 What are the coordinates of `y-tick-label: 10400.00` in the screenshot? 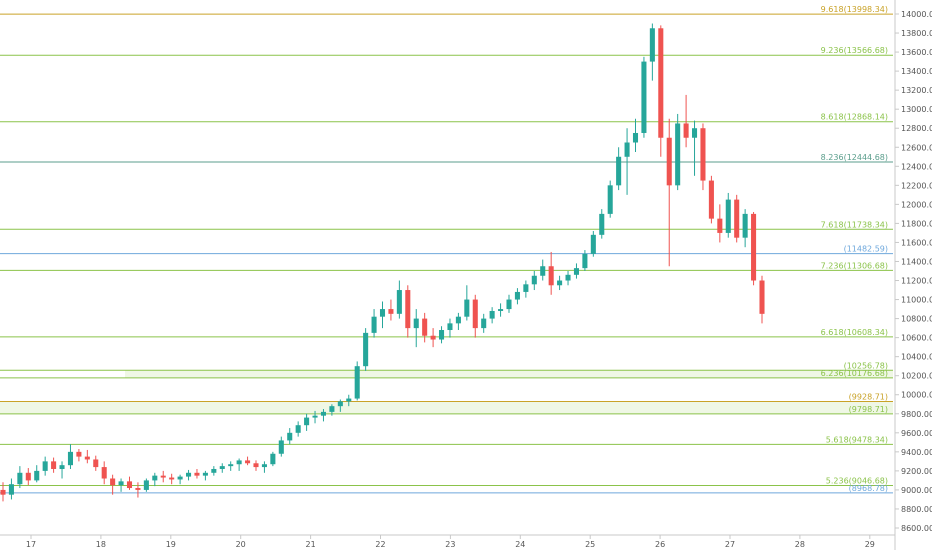 It's located at (916, 357).